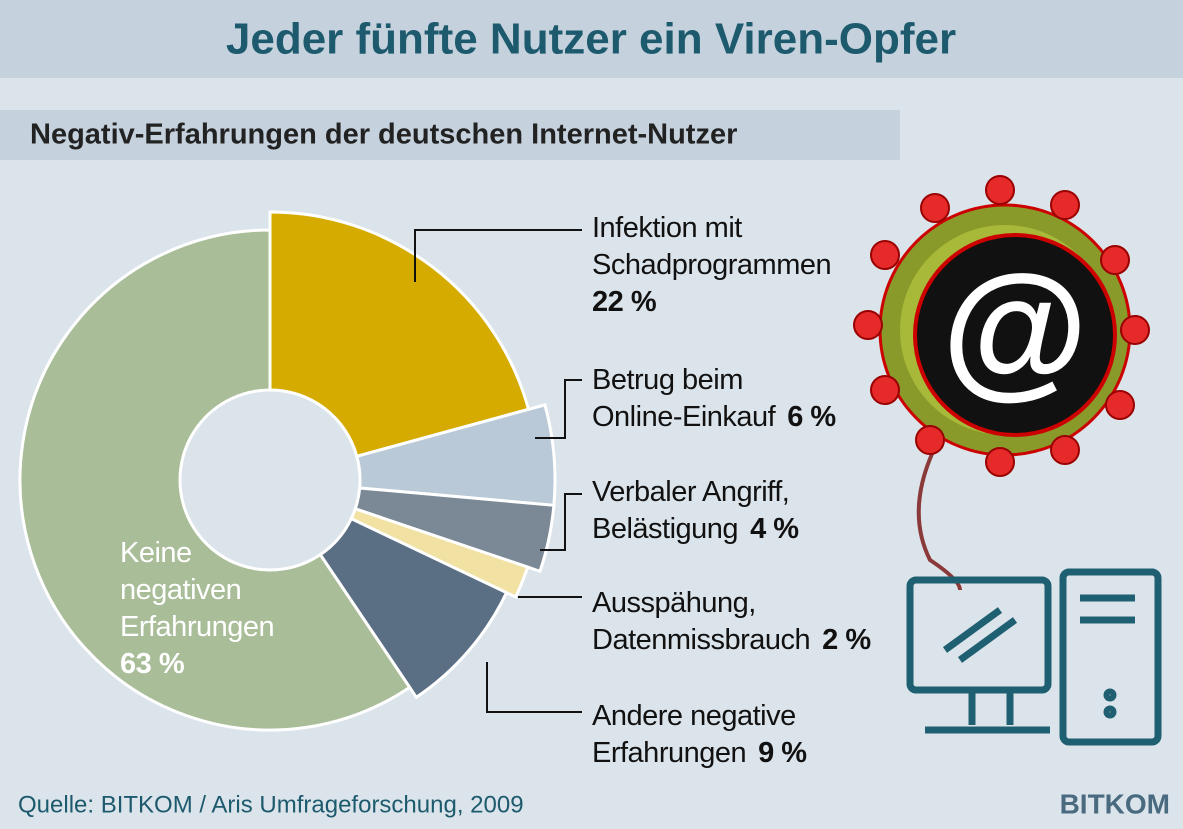 Image resolution: width=1183 pixels, height=829 pixels. I want to click on computer-icon, so click(1034, 657).